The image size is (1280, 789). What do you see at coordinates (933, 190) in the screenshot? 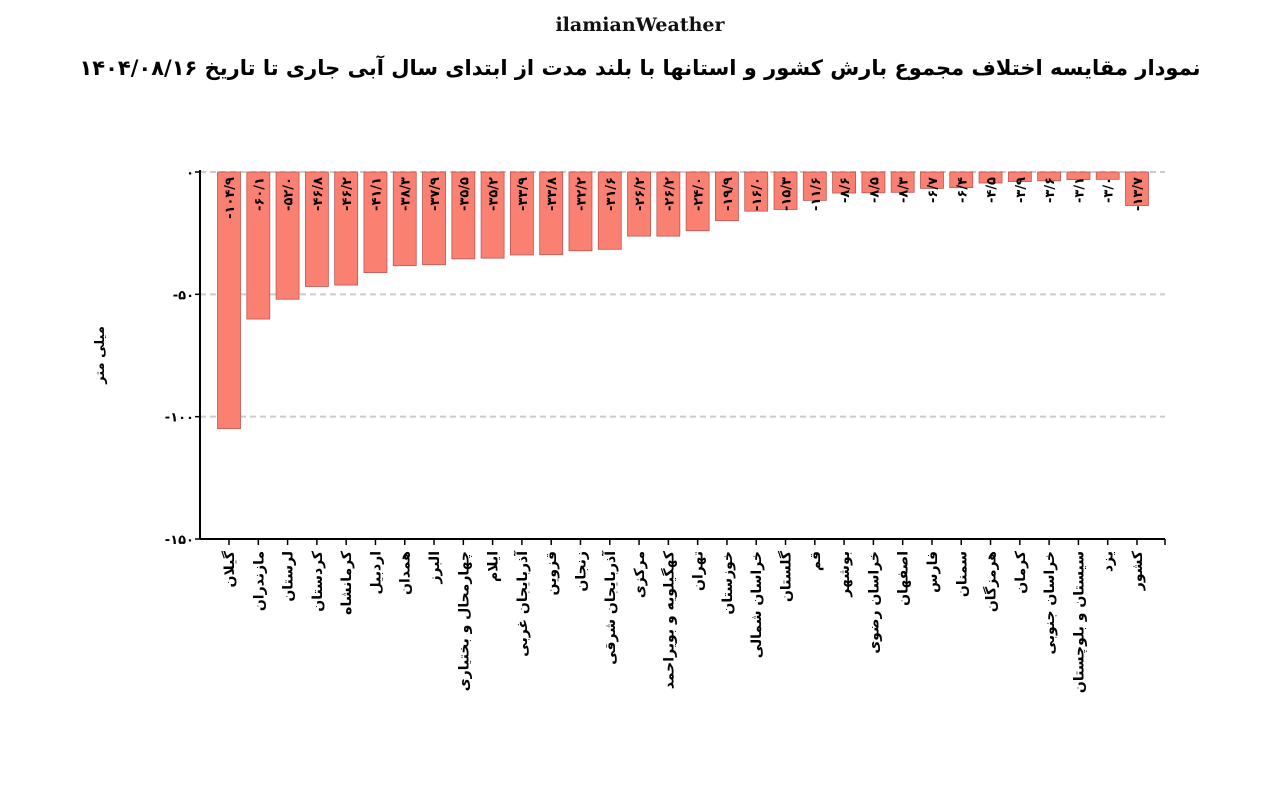
I see `data-label: -۶/۷` at bounding box center [933, 190].